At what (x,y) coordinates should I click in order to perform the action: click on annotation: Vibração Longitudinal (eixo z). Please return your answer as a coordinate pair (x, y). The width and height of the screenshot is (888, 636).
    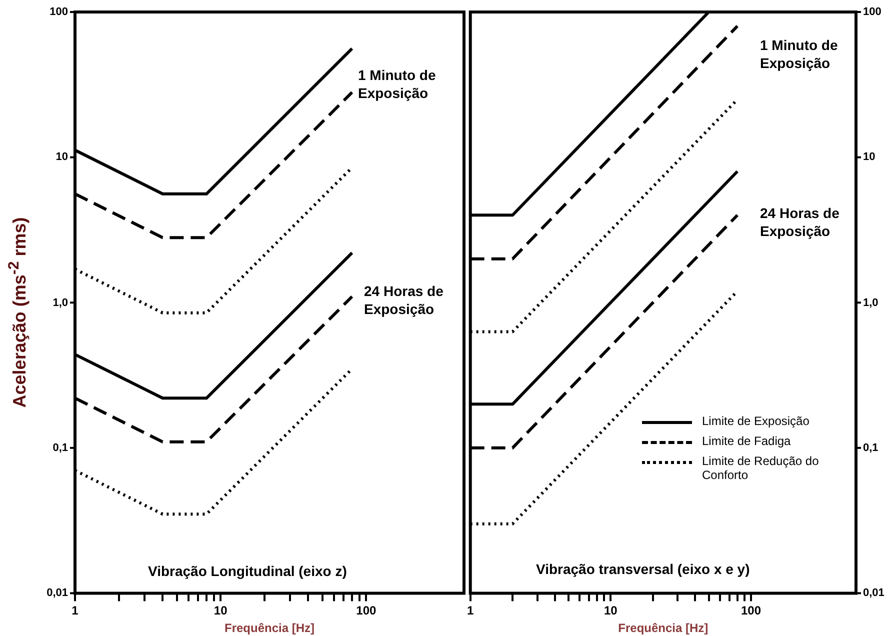
    Looking at the image, I should click on (248, 571).